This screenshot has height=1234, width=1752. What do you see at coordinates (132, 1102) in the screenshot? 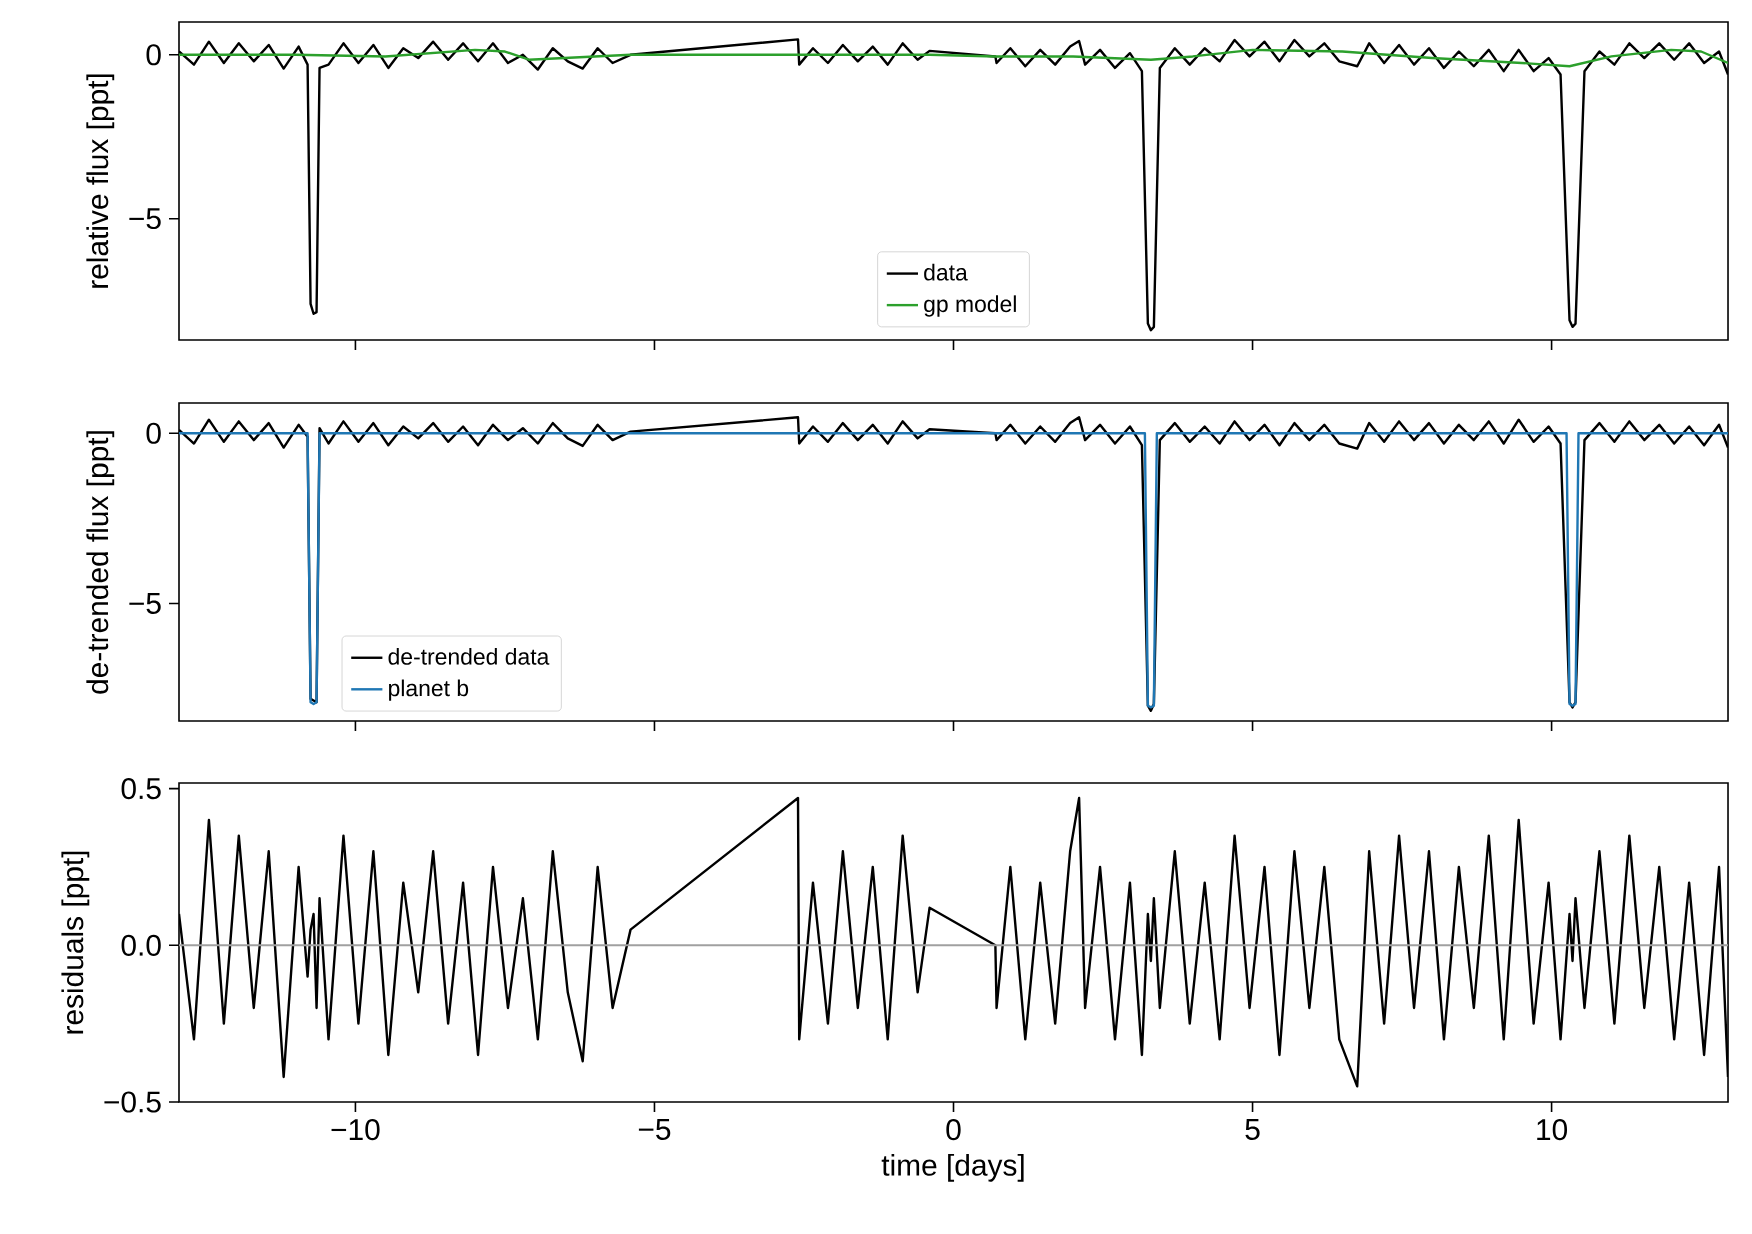
I see `y-tick-label: −0.5` at bounding box center [132, 1102].